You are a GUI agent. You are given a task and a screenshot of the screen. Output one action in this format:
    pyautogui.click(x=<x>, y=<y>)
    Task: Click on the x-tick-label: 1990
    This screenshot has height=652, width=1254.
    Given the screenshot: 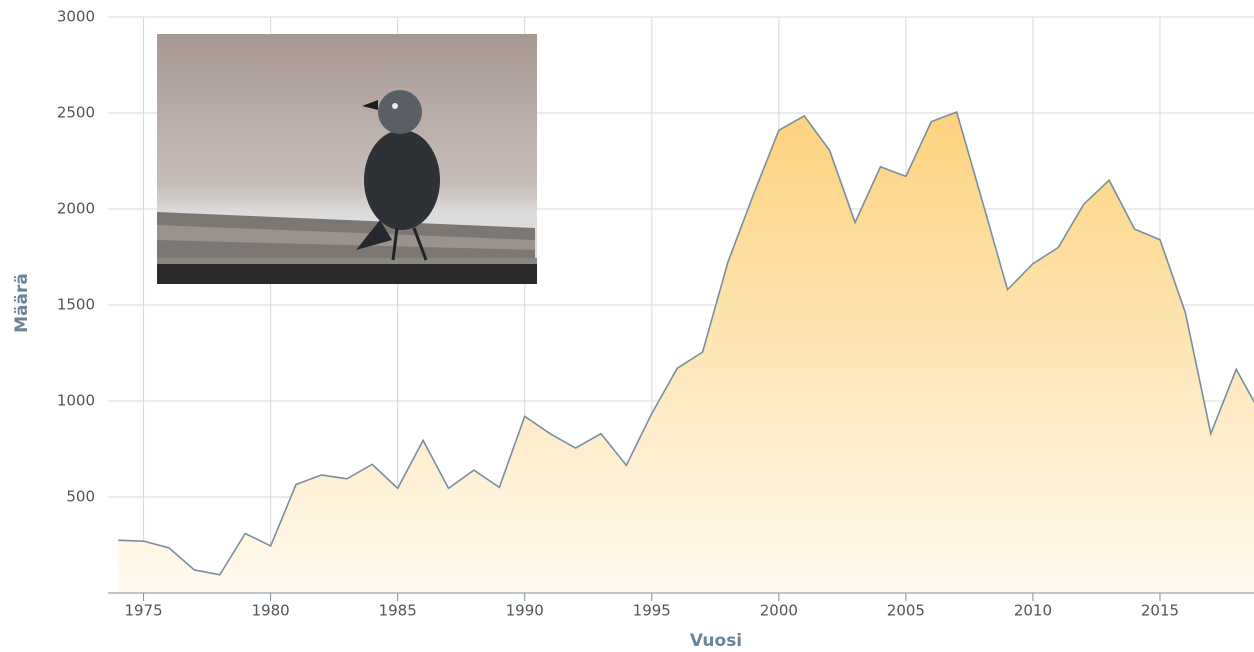 What is the action you would take?
    pyautogui.click(x=525, y=611)
    